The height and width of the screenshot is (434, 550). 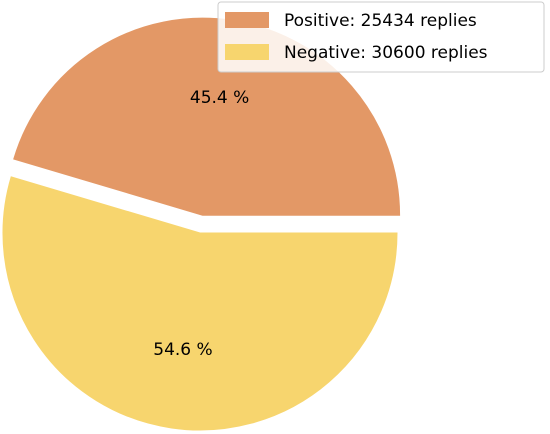 What do you see at coordinates (380, 21) in the screenshot?
I see `legend-label: Positive: 25434 replies` at bounding box center [380, 21].